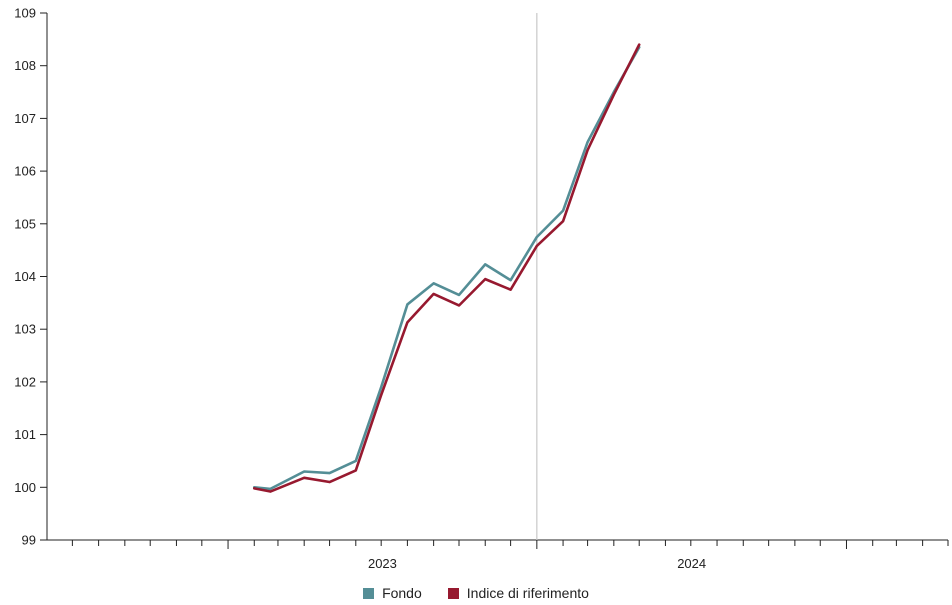  Describe the element at coordinates (25, 65) in the screenshot. I see `y-tick-label: 108` at that location.